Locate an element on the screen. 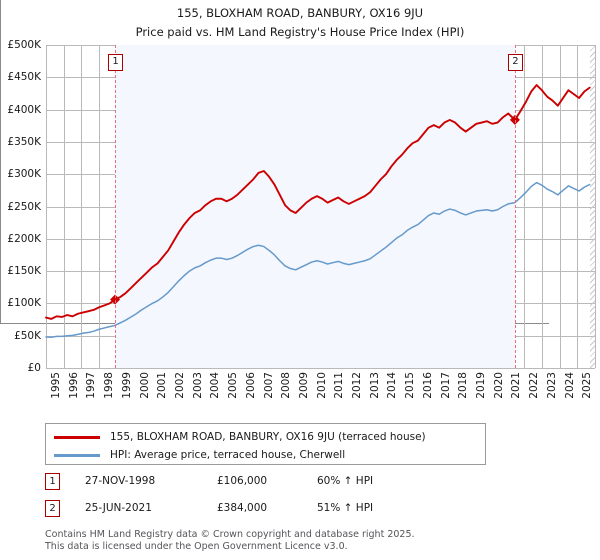 The height and width of the screenshot is (560, 600). x-axis-tick-label: 2015 is located at coordinates (410, 385).